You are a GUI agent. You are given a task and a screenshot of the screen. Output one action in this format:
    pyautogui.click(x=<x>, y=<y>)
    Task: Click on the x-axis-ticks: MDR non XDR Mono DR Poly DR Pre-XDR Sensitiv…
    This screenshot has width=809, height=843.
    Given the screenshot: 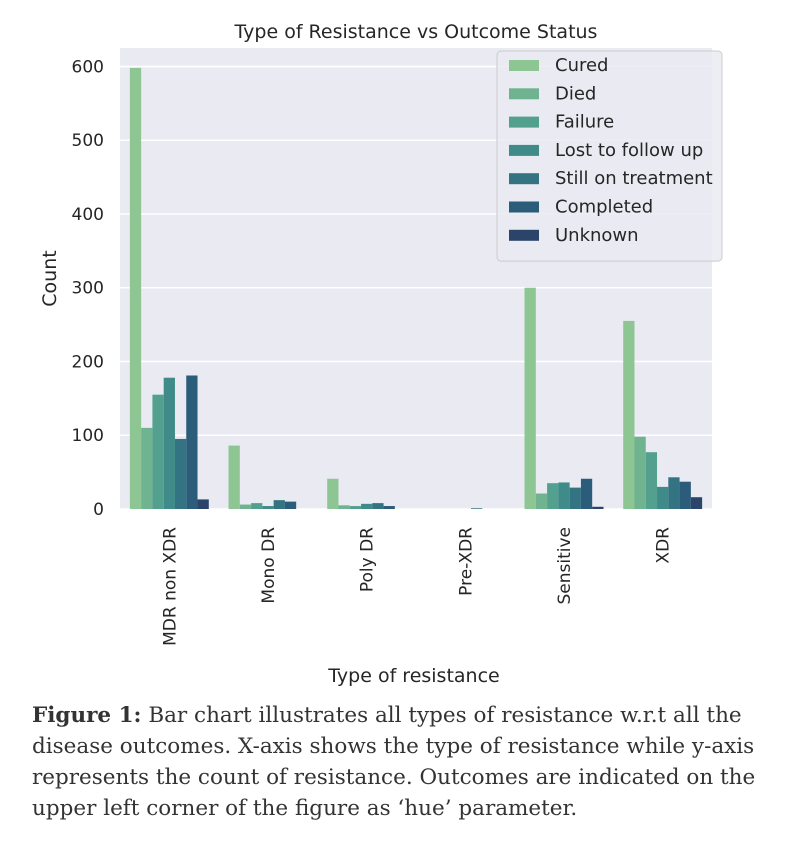 What is the action you would take?
    pyautogui.click(x=416, y=586)
    